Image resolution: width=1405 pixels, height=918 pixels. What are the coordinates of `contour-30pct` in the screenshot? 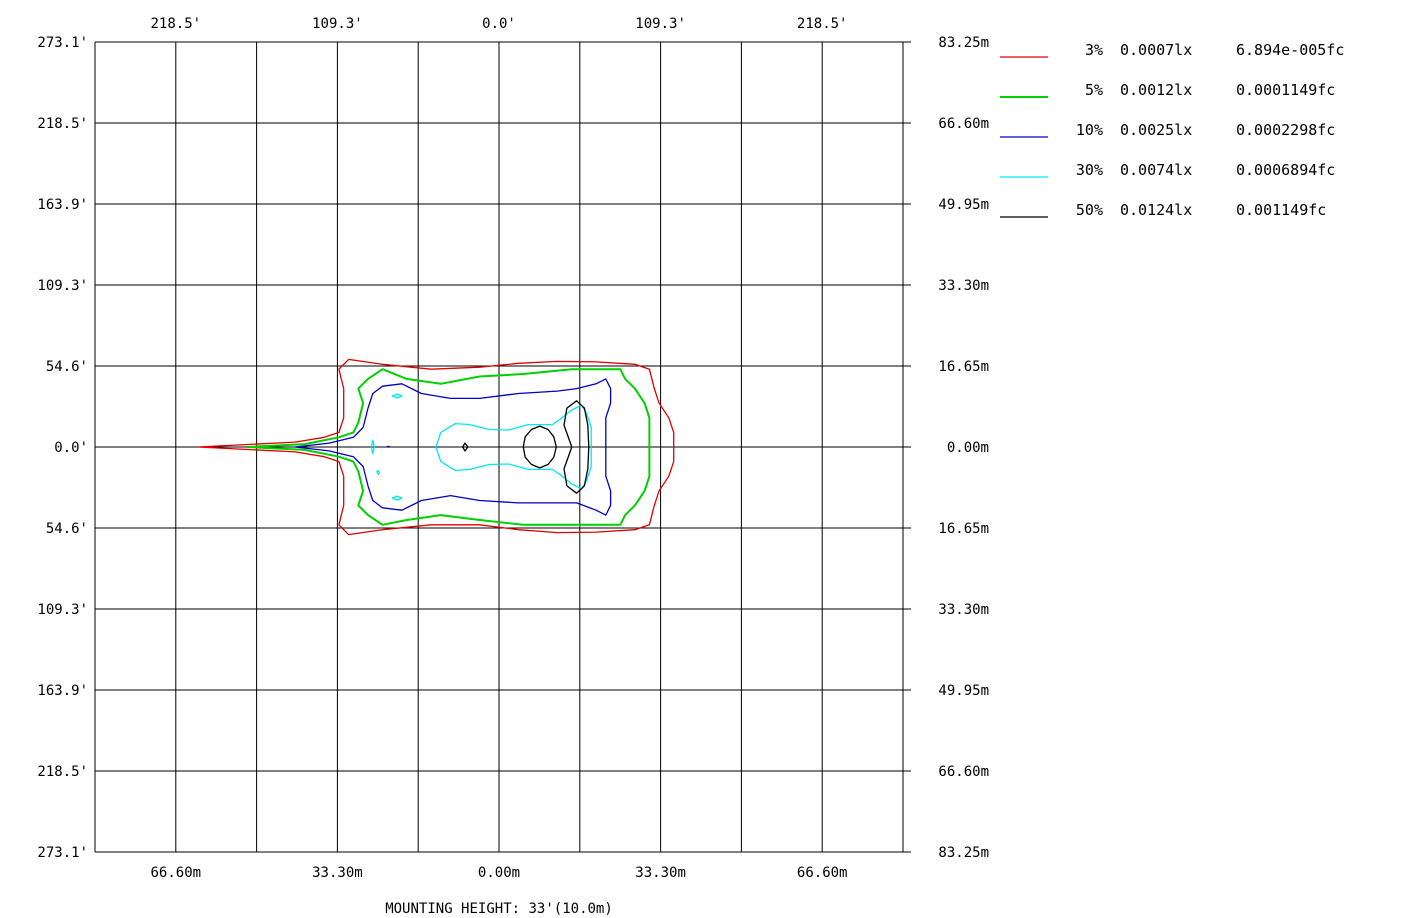 It's located at (513, 447).